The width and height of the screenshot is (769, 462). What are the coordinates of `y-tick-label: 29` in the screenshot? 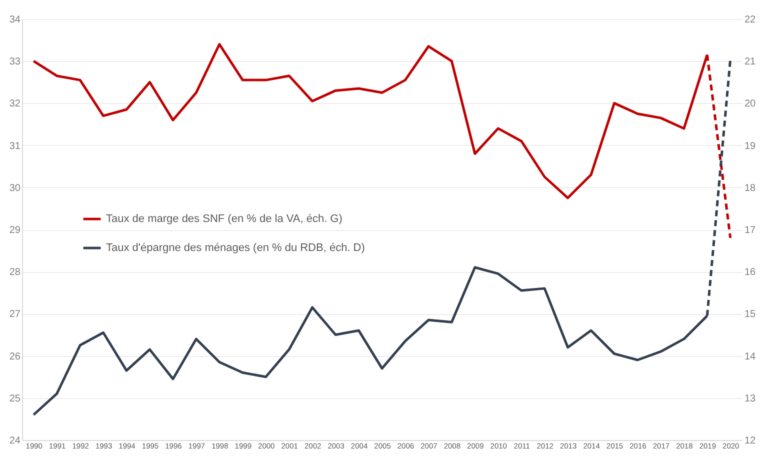 It's located at (15, 230).